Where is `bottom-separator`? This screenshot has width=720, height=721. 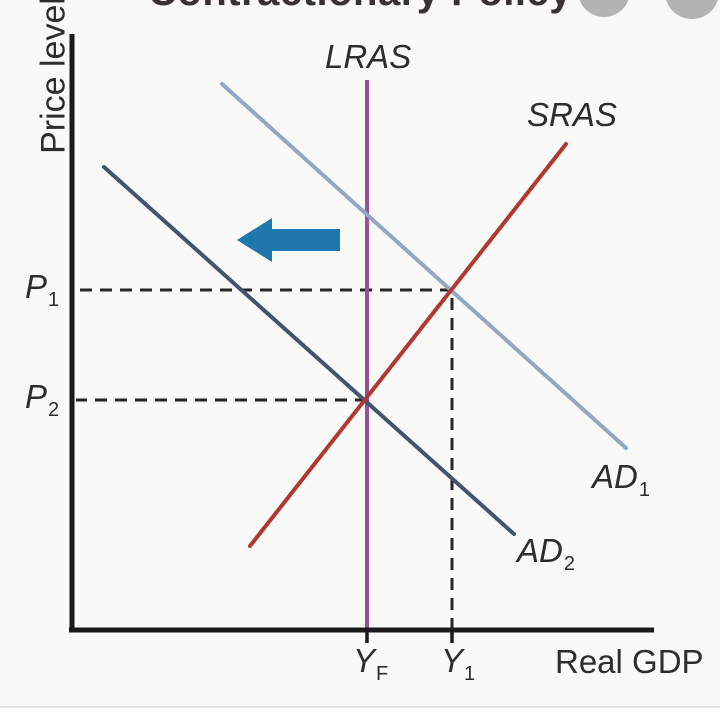 bottom-separator is located at coordinates (360, 713).